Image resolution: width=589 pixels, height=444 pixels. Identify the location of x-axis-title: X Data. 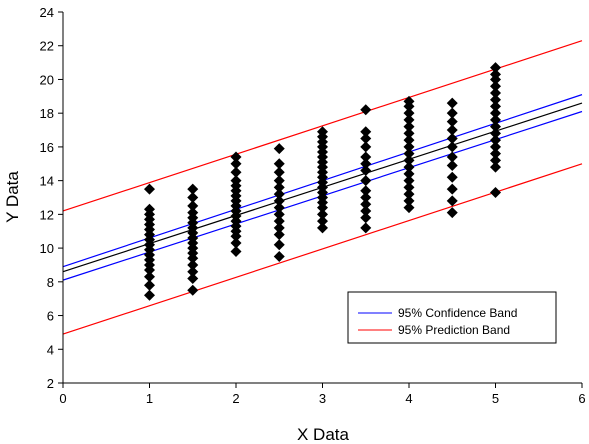
(323, 434).